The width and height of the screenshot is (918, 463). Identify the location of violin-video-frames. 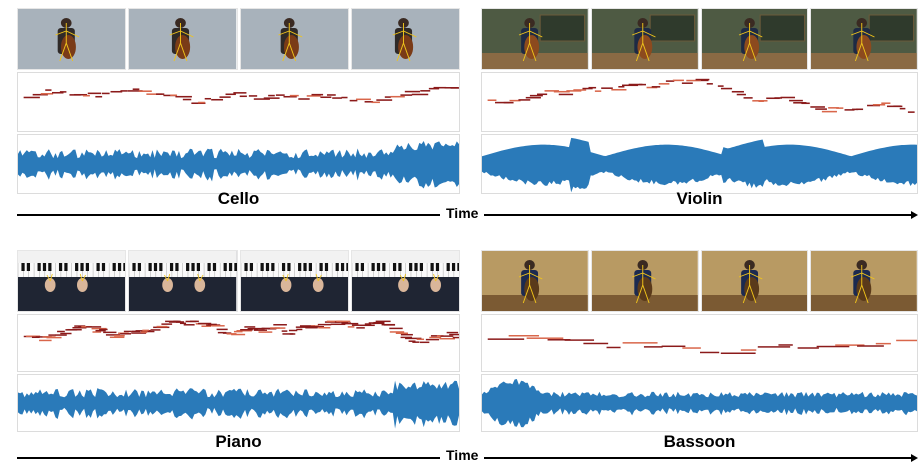
(699, 39).